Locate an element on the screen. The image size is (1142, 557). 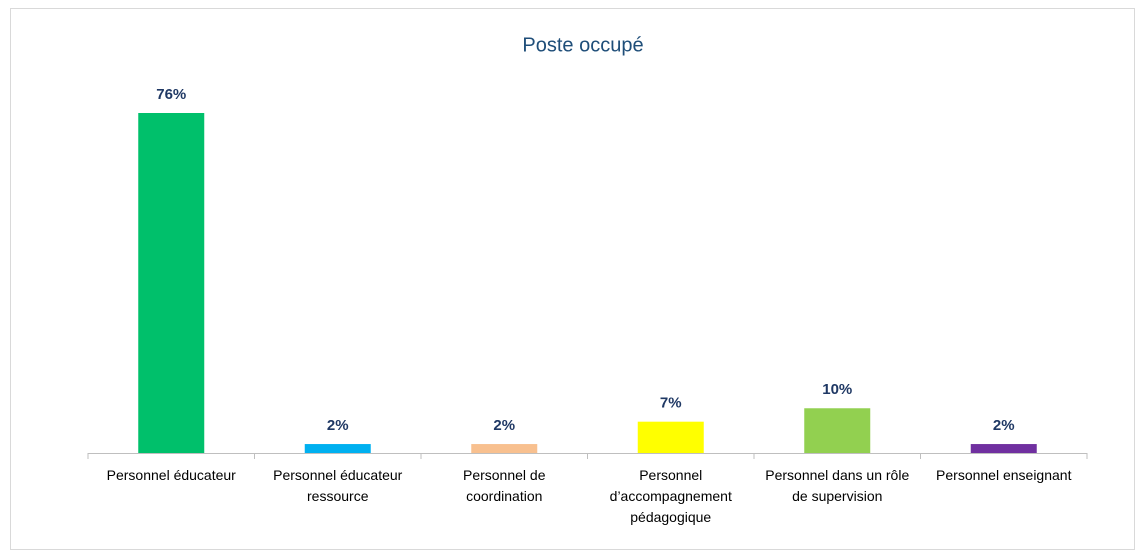
x-tick-label: Personnel de coordination is located at coordinates (504, 485).